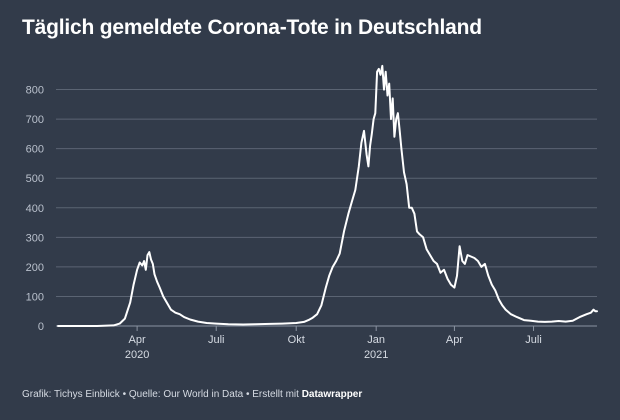 The width and height of the screenshot is (620, 420). I want to click on x-tick-label: Jan, so click(376, 340).